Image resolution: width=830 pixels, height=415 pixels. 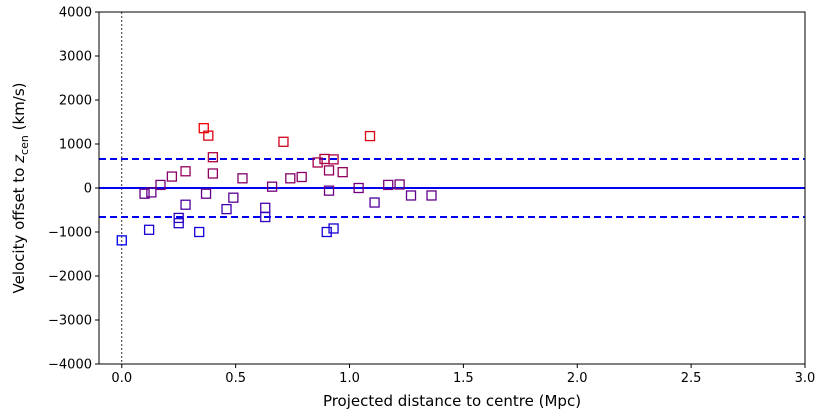 I want to click on y-tick-label: −4000, so click(x=70, y=365).